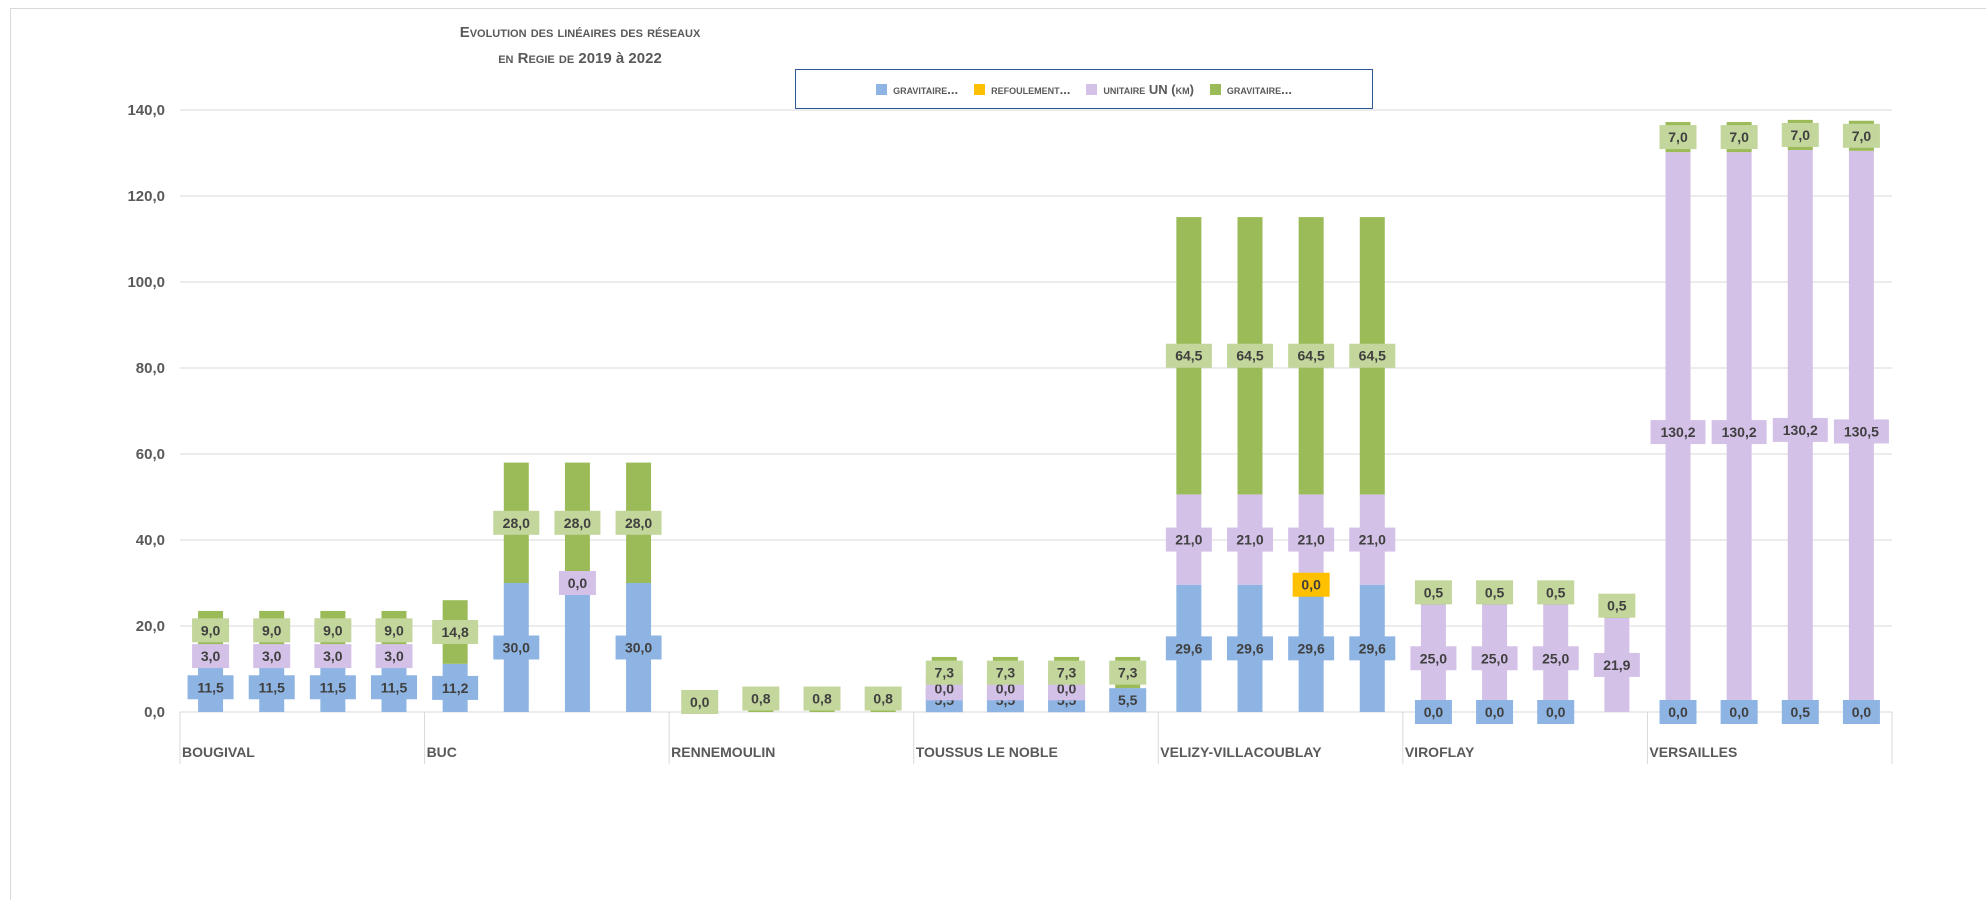 The width and height of the screenshot is (1986, 900). Describe the element at coordinates (218, 752) in the screenshot. I see `category-label: BOUGIVAL` at that location.